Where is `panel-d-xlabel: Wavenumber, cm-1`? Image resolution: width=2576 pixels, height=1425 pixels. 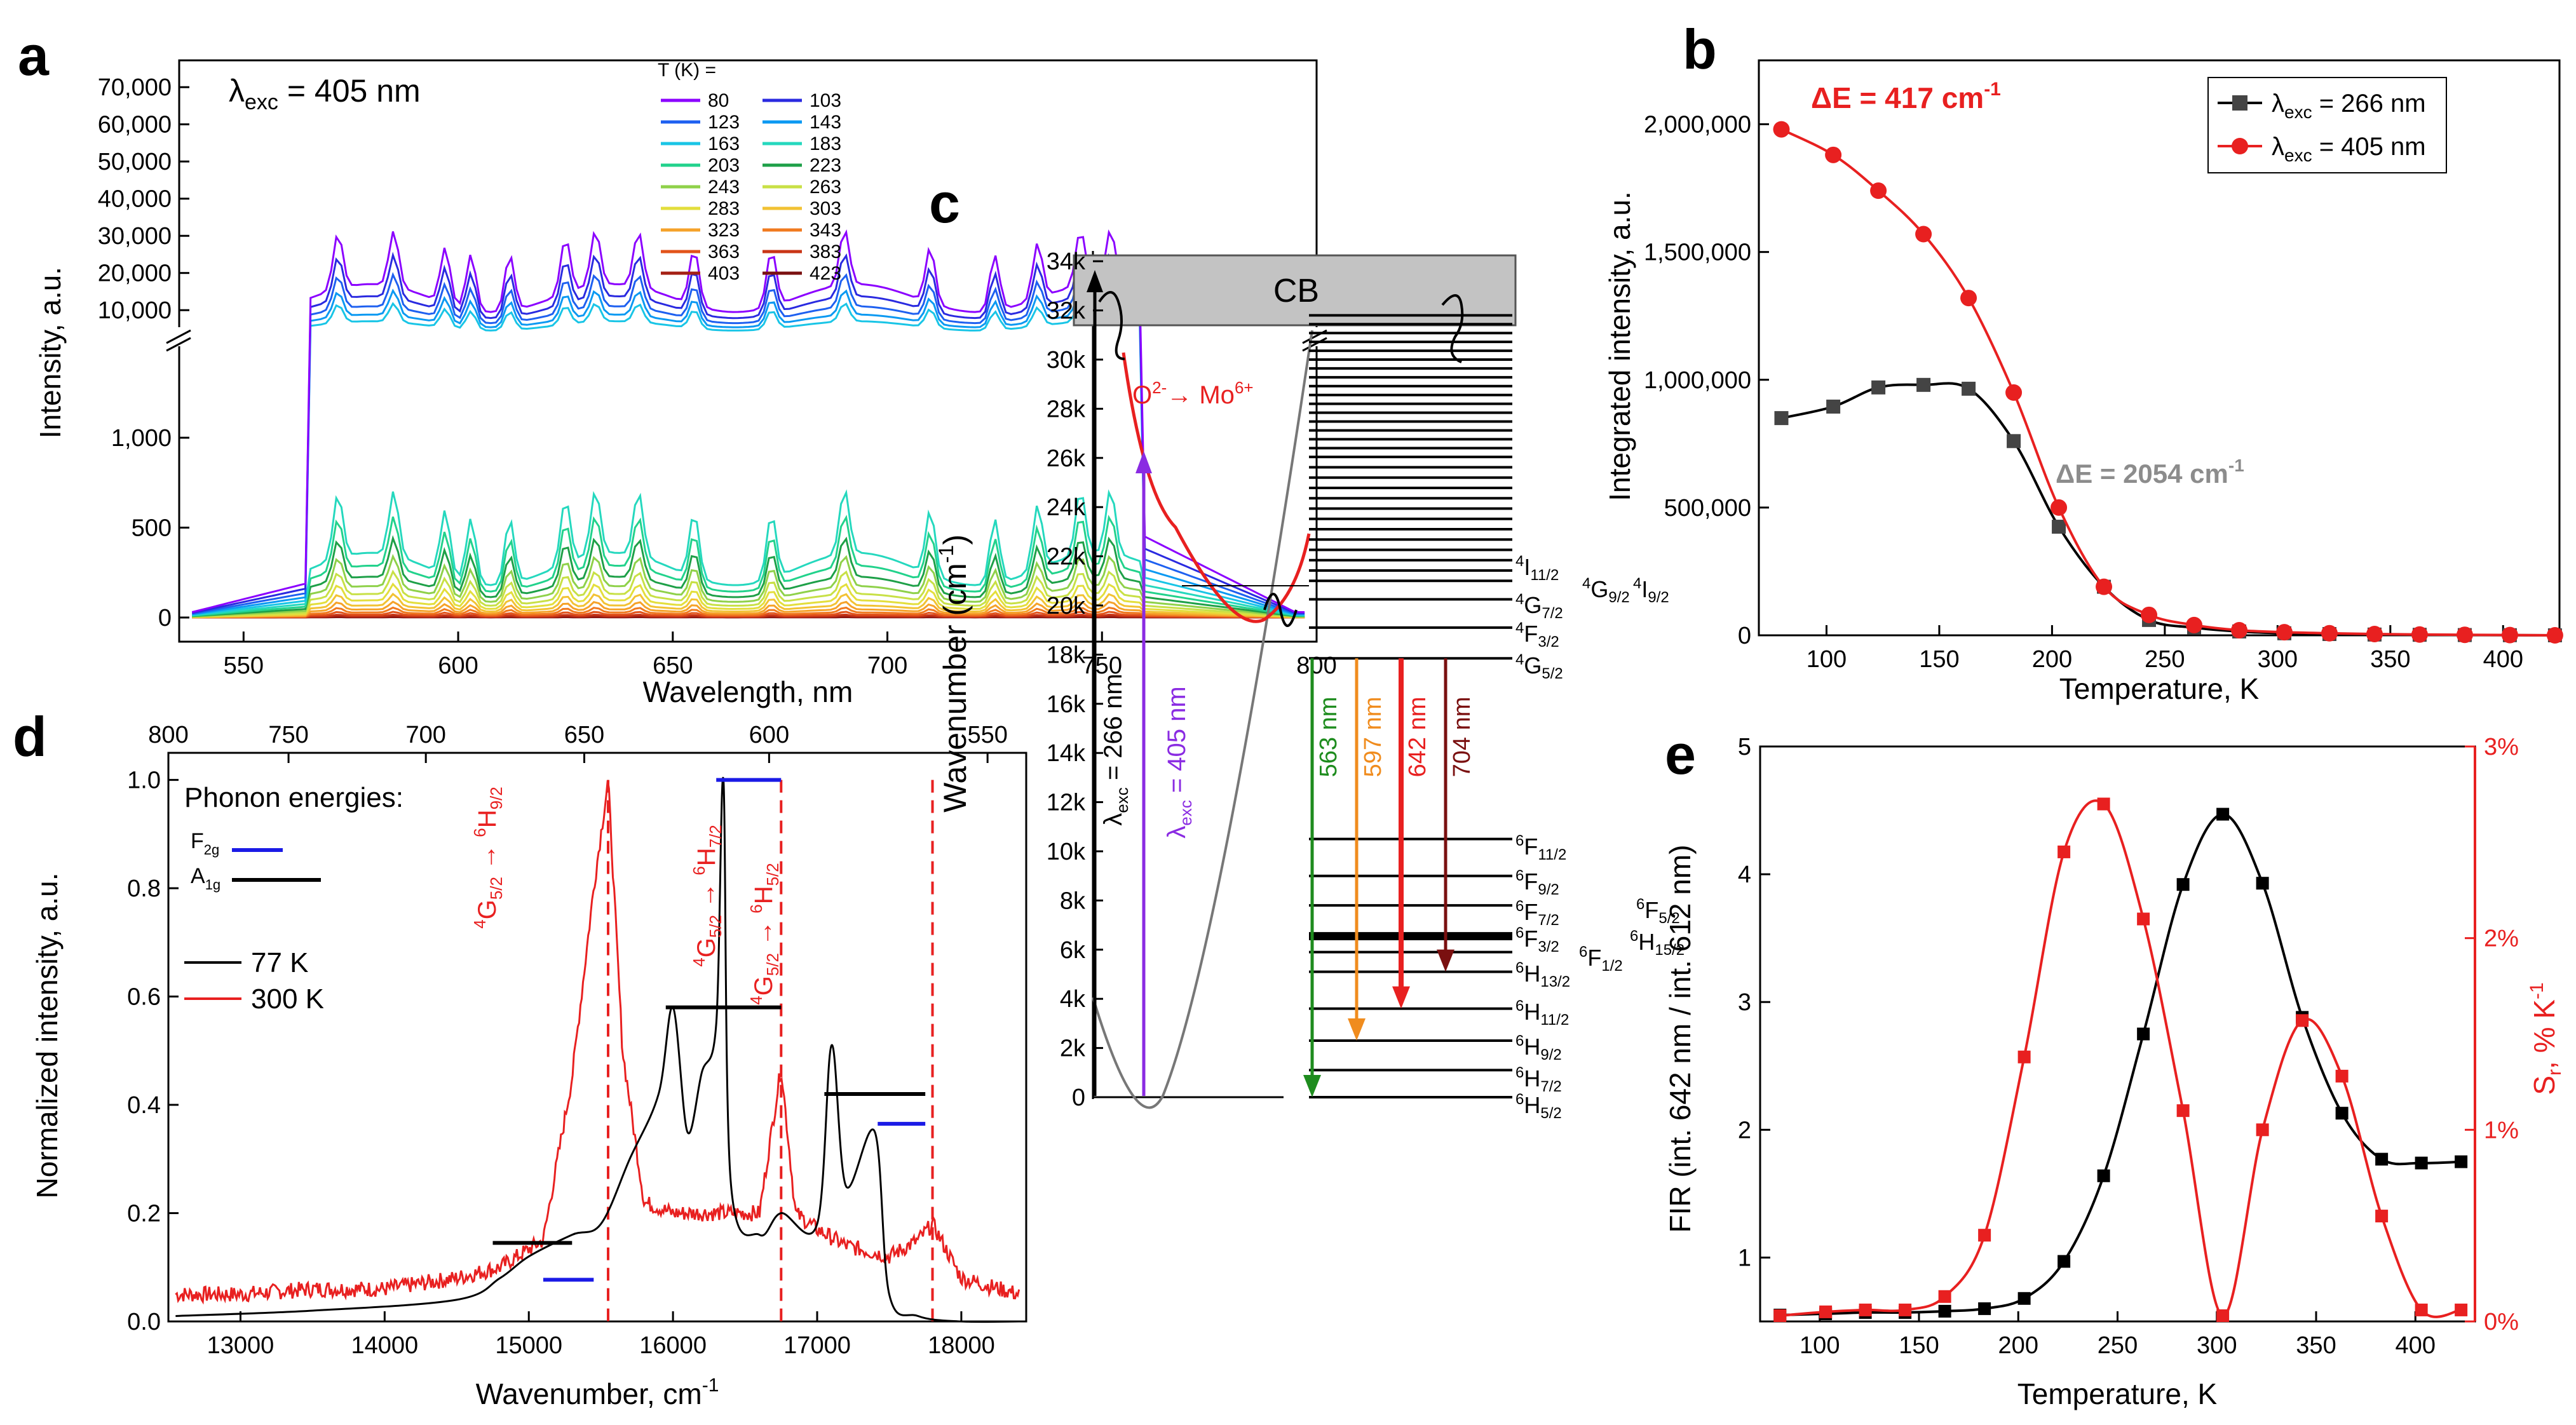
panel-d-xlabel: Wavenumber, cm-1 is located at coordinates (597, 1392).